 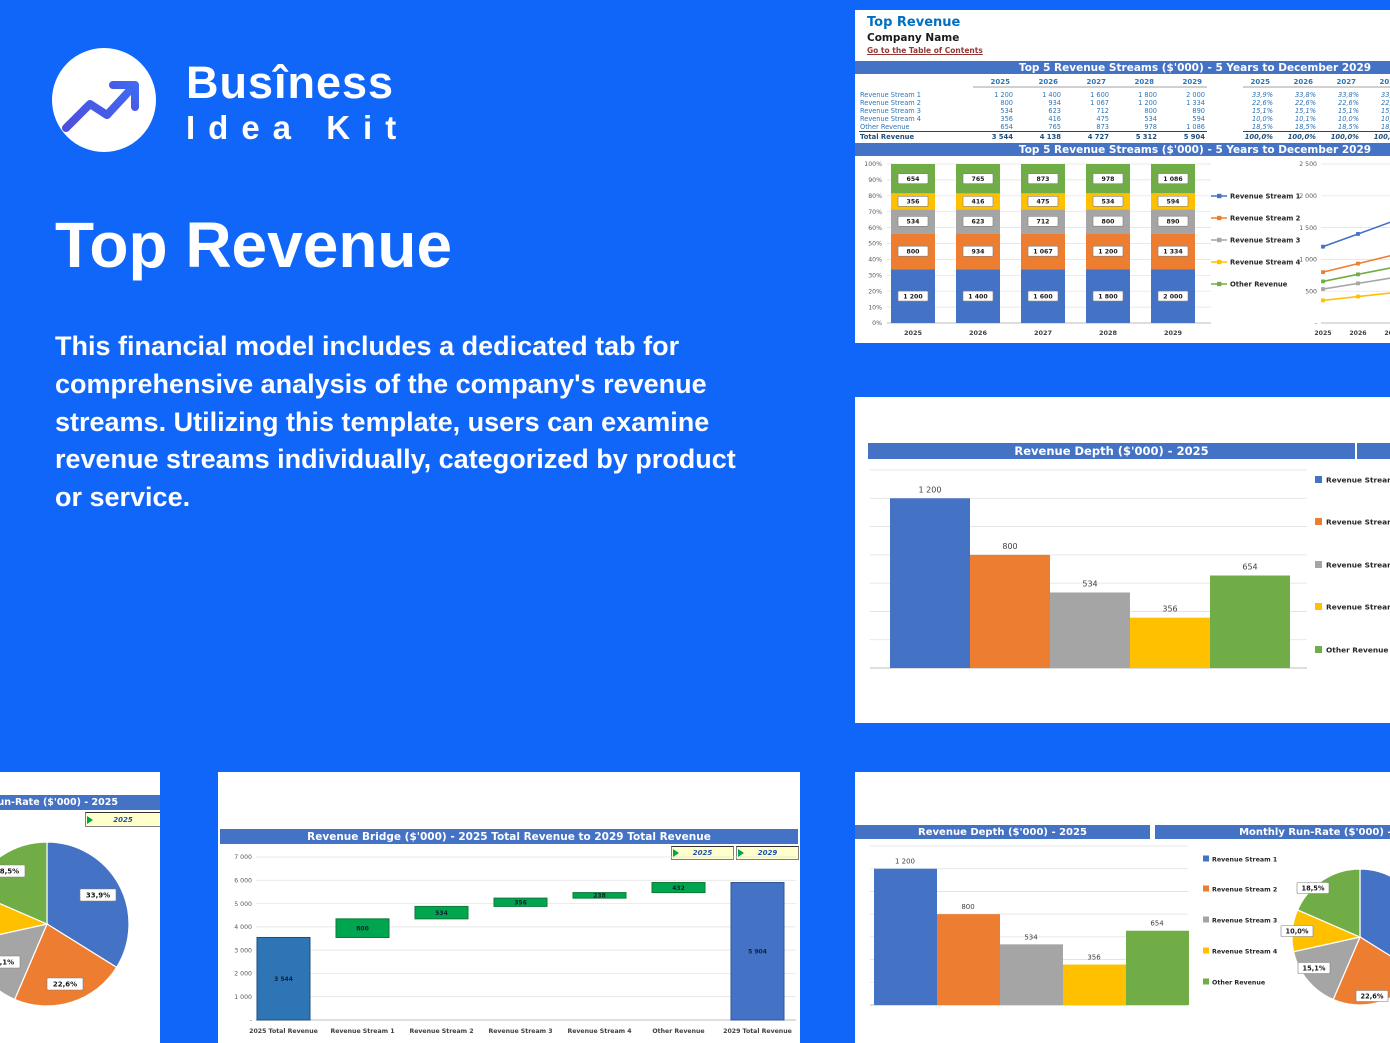 I want to click on bridge-to-year-dropdown: 2029, so click(x=767, y=853).